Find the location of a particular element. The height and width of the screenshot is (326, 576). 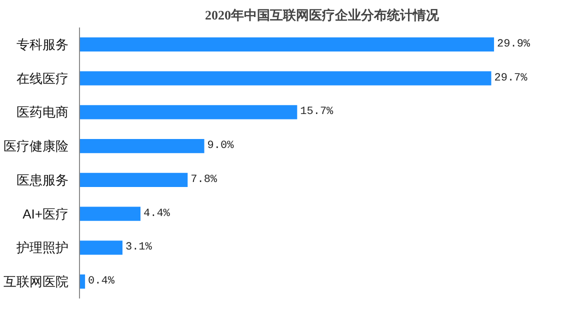

y-tick-label: 医药电商 is located at coordinates (42, 112).